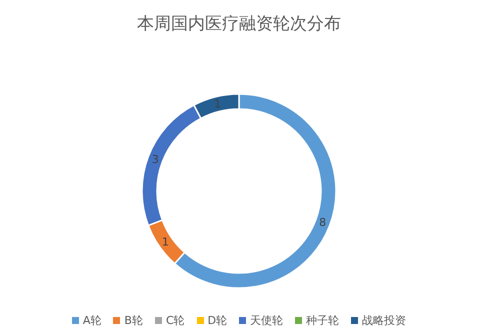 Image resolution: width=478 pixels, height=336 pixels. I want to click on legend-label: C轮, so click(175, 320).